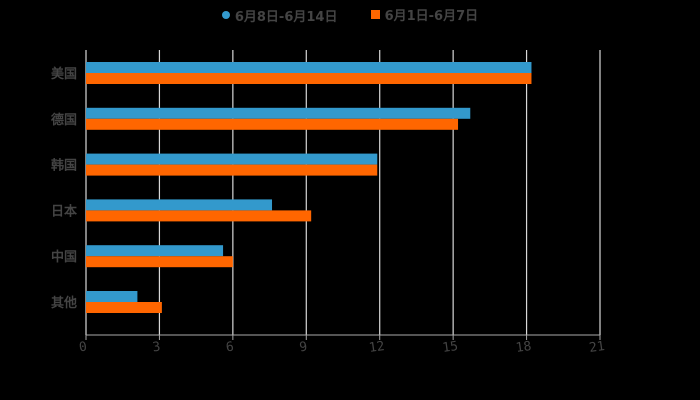 This screenshot has width=700, height=400. What do you see at coordinates (524, 347) in the screenshot?
I see `x-tick-label: 18` at bounding box center [524, 347].